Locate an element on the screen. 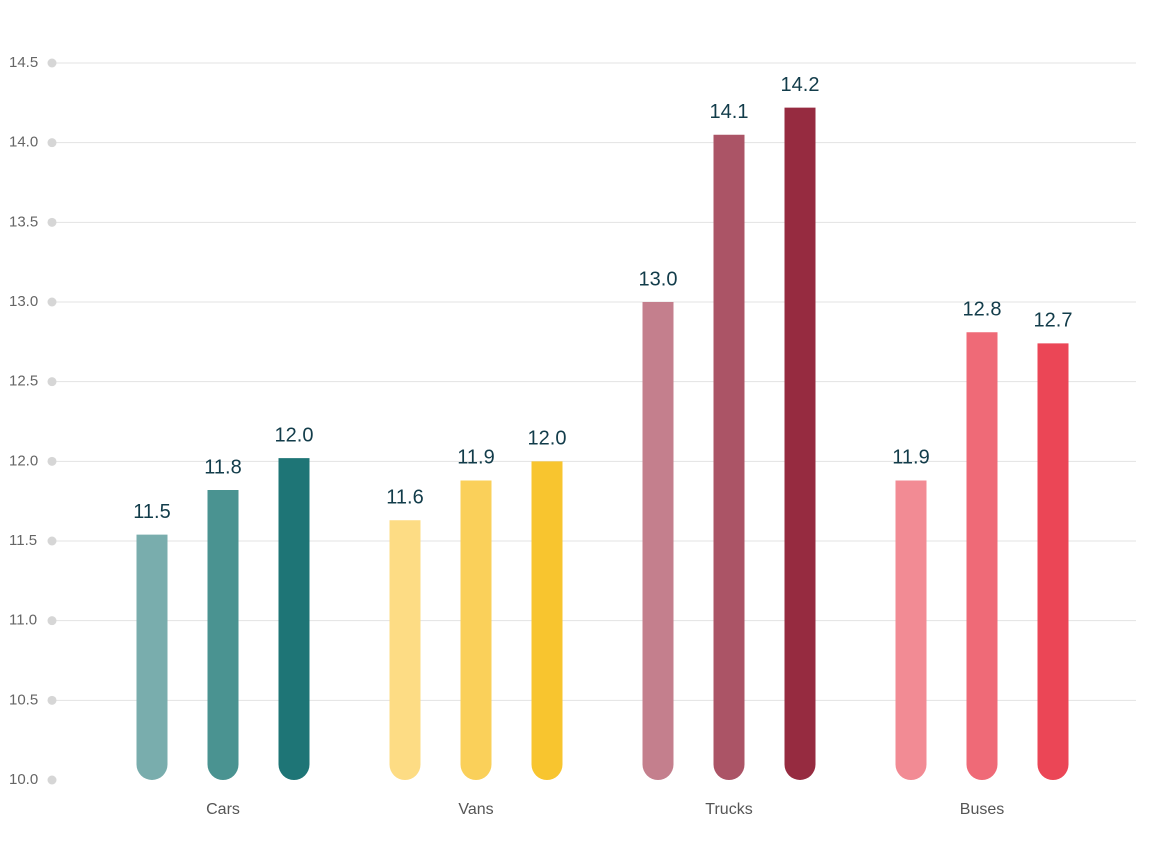 The width and height of the screenshot is (1156, 844). y-tick-label: 12.5 is located at coordinates (23, 381).